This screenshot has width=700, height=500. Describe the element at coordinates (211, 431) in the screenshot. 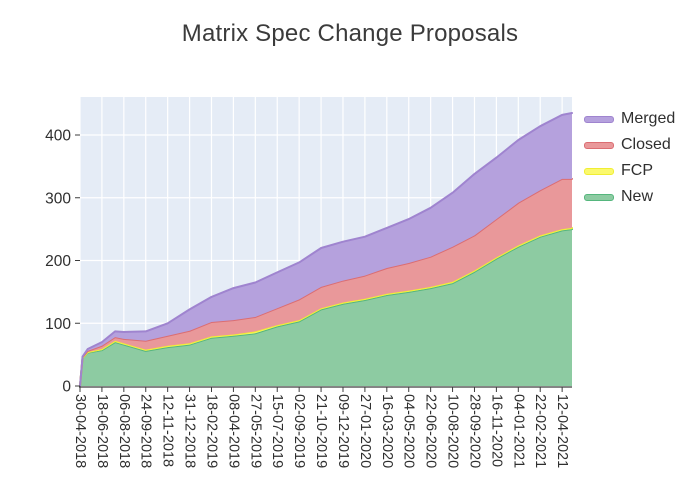

I see `x-tick-label: 18-02-2019` at that location.